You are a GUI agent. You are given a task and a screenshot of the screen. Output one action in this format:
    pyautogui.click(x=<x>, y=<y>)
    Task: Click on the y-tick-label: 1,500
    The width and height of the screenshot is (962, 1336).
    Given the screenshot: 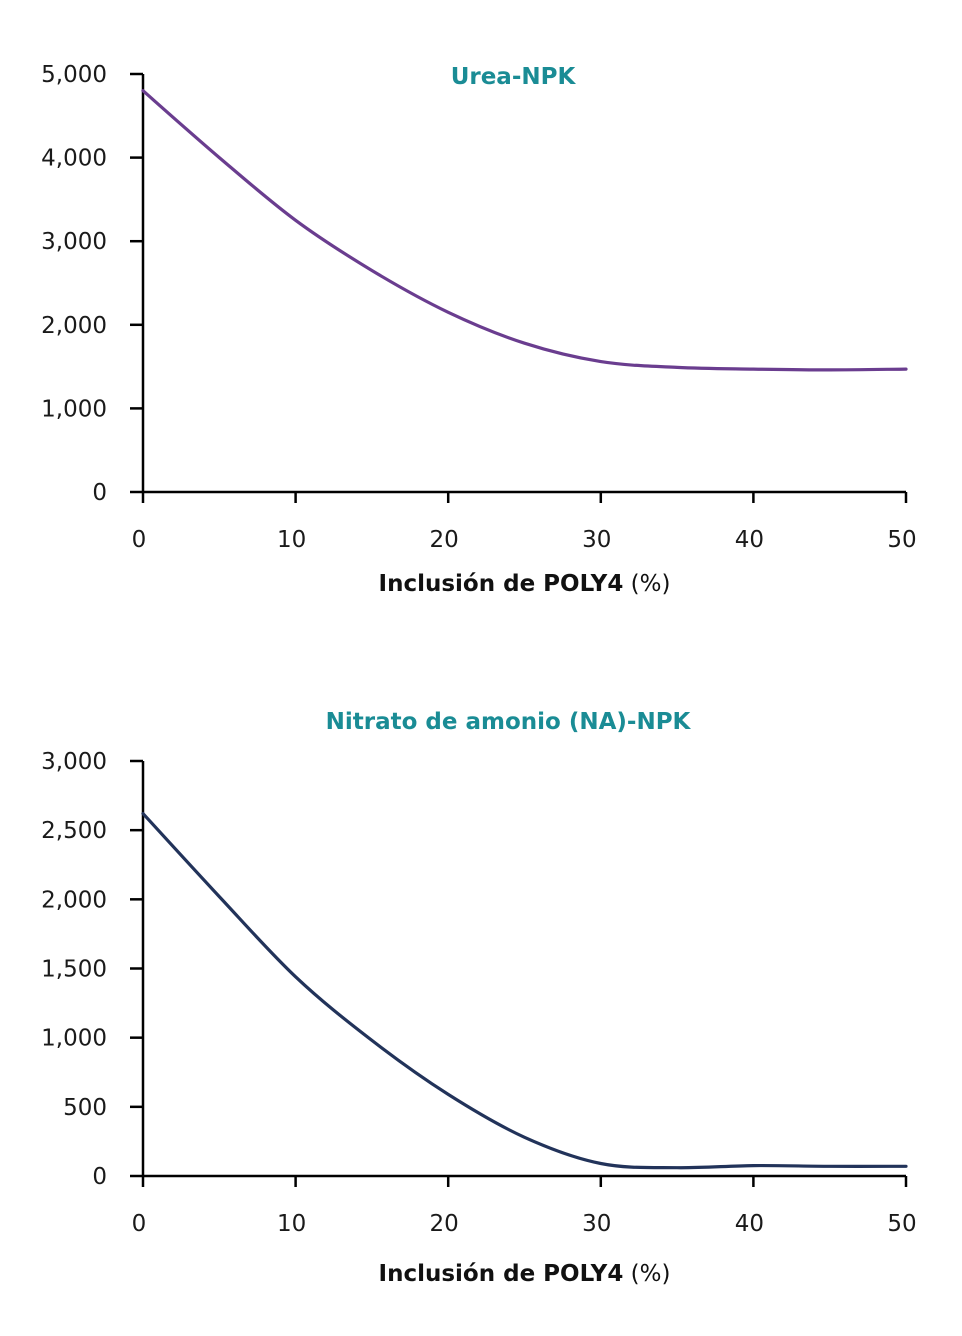 What is the action you would take?
    pyautogui.click(x=74, y=970)
    